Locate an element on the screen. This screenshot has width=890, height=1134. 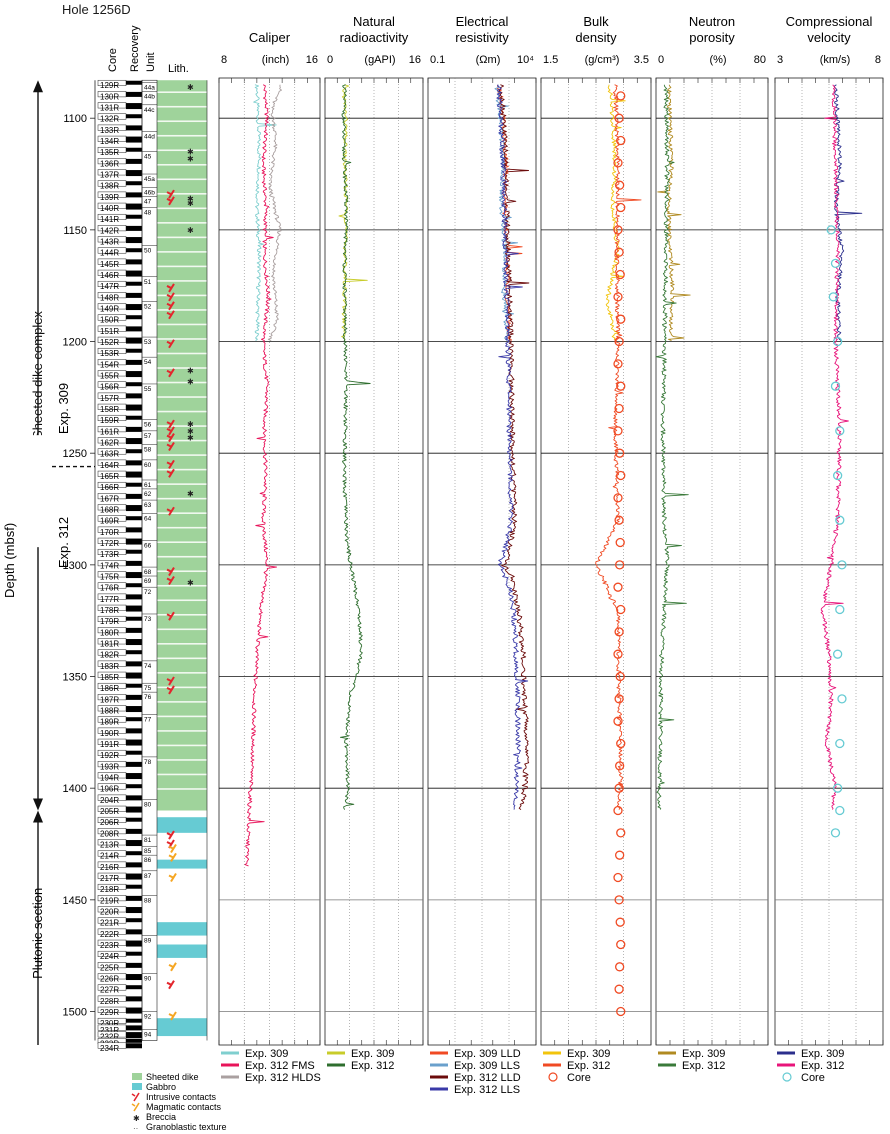
unit-label: 53 is located at coordinates (148, 342).